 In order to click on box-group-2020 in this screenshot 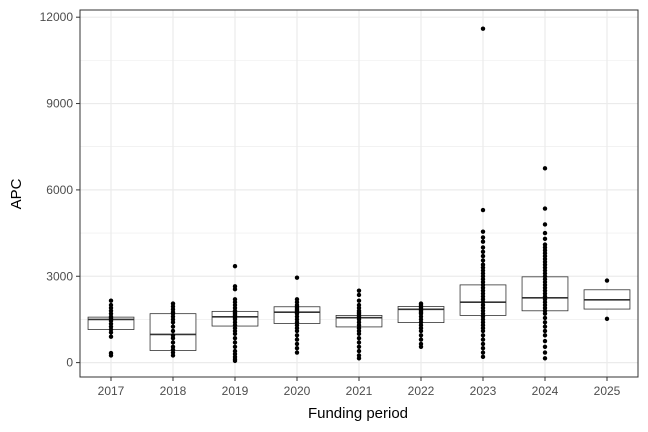, I will do `click(297, 315)`.